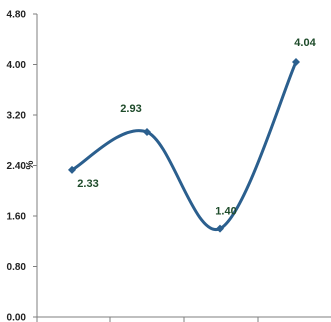 This screenshot has width=331, height=322. Describe the element at coordinates (17, 65) in the screenshot. I see `y-tick-label: 4.00` at that location.